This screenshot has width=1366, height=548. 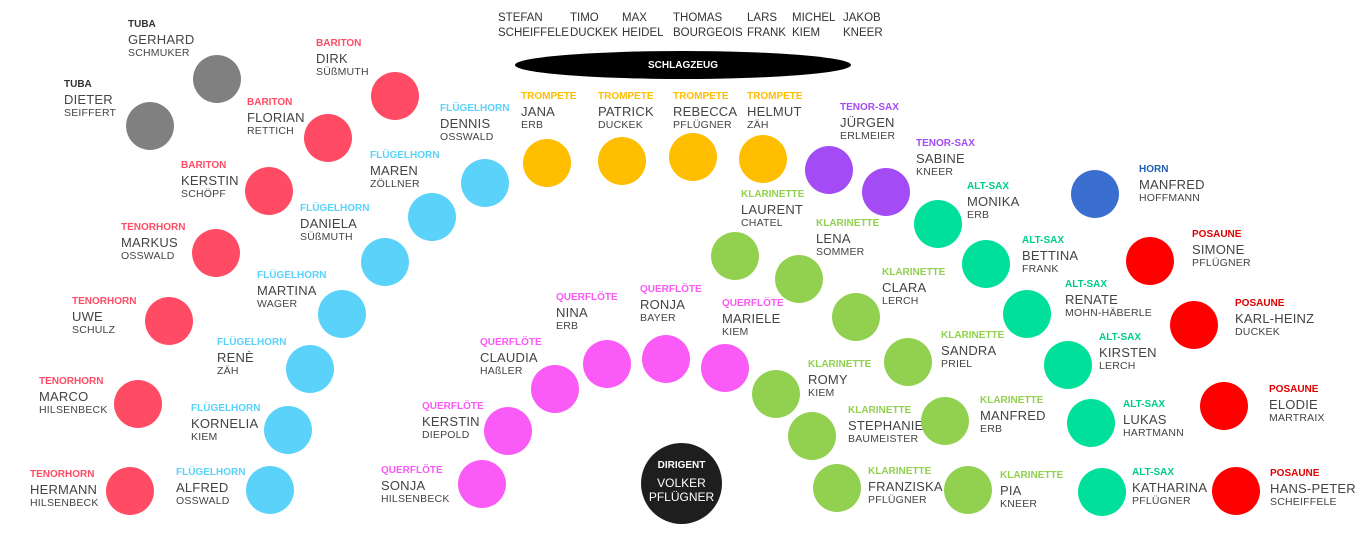 I want to click on musician-label: HORN MANFRED HOFFMANN, so click(x=1172, y=184).